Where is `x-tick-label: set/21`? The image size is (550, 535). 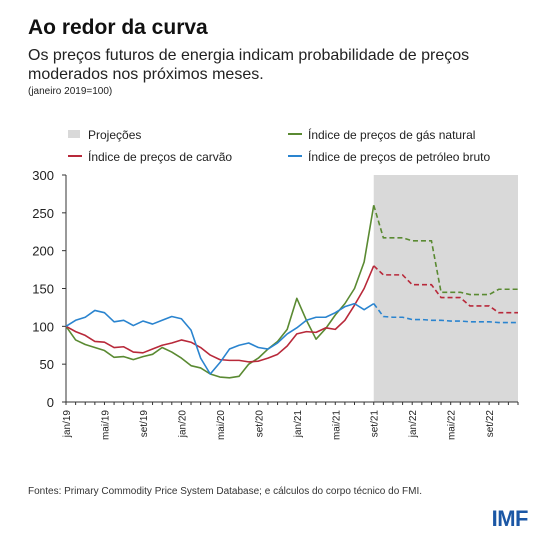 x-tick-label: set/21 is located at coordinates (375, 424).